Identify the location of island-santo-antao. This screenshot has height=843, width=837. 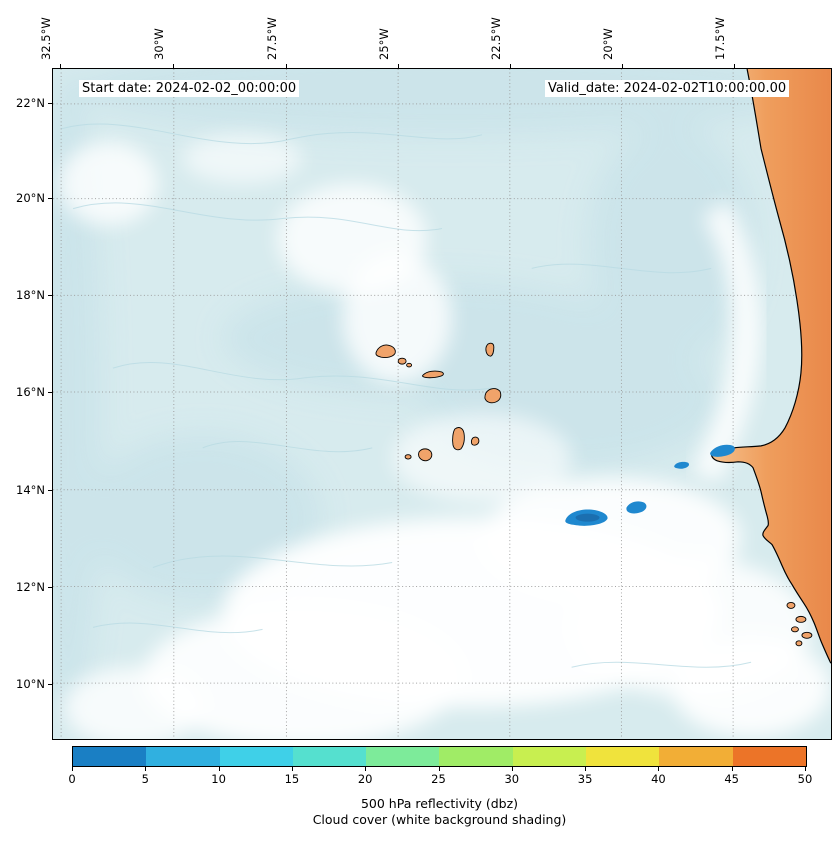
(385, 351).